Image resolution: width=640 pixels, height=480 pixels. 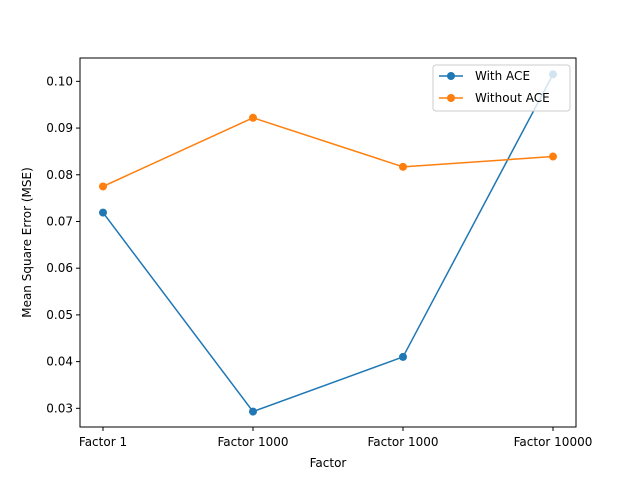 I want to click on y-tick-label: 0.10, so click(x=59, y=81).